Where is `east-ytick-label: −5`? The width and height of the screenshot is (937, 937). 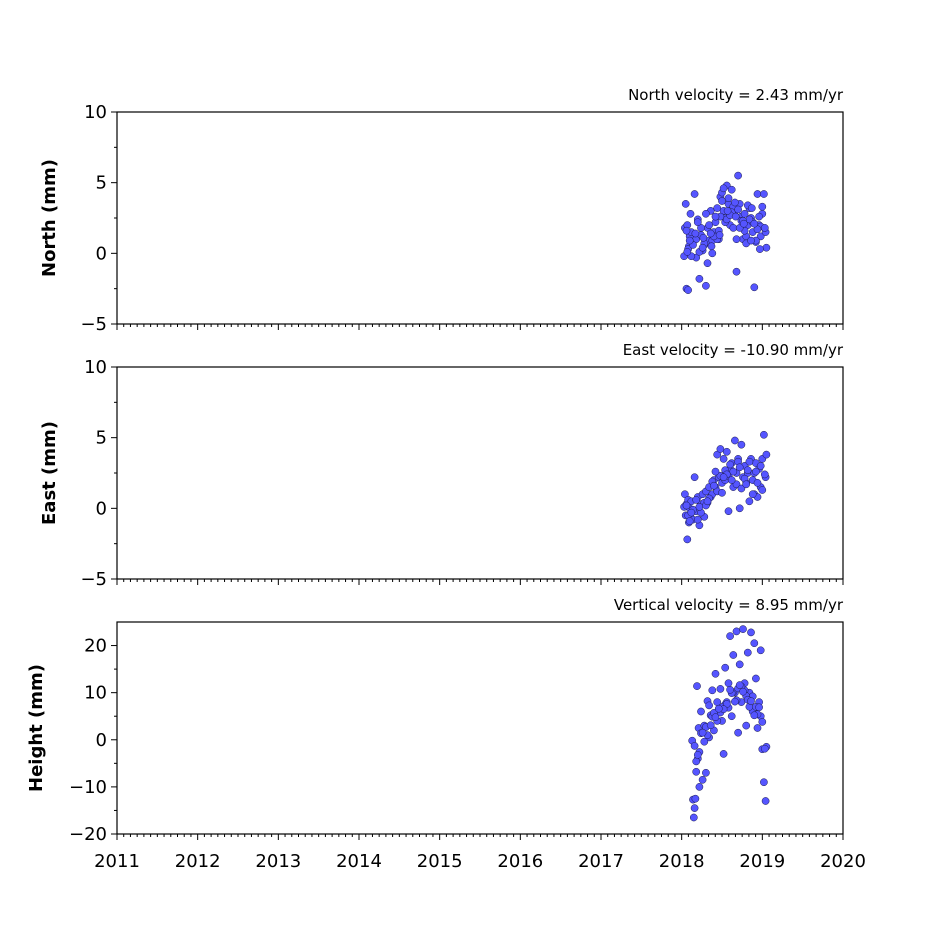 east-ytick-label: −5 is located at coordinates (93, 579).